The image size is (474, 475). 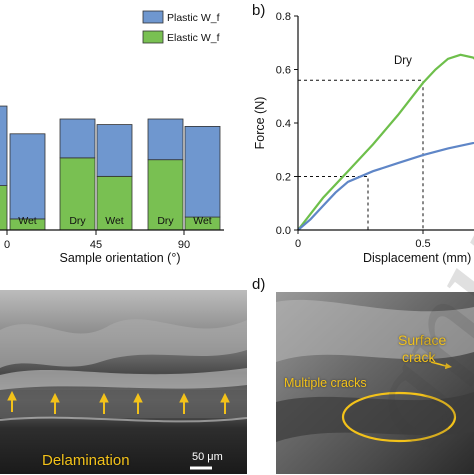 I want to click on panel-label-d: d), so click(x=259, y=284).